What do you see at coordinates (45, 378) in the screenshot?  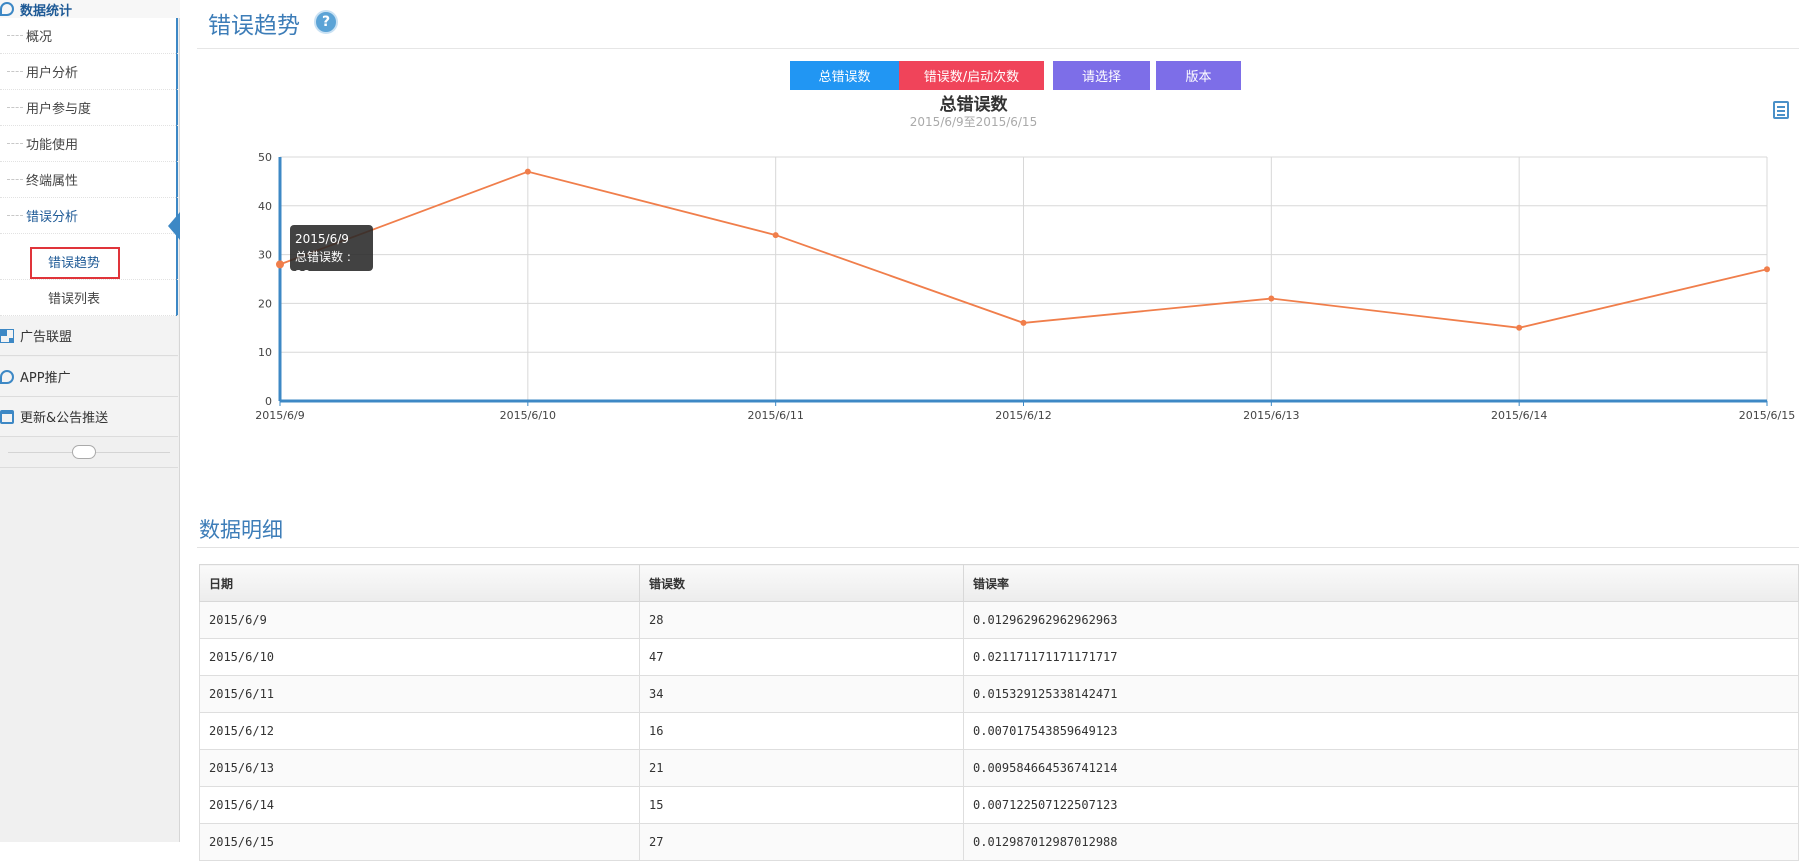 I see `sidebar-group-label: APP推广` at bounding box center [45, 378].